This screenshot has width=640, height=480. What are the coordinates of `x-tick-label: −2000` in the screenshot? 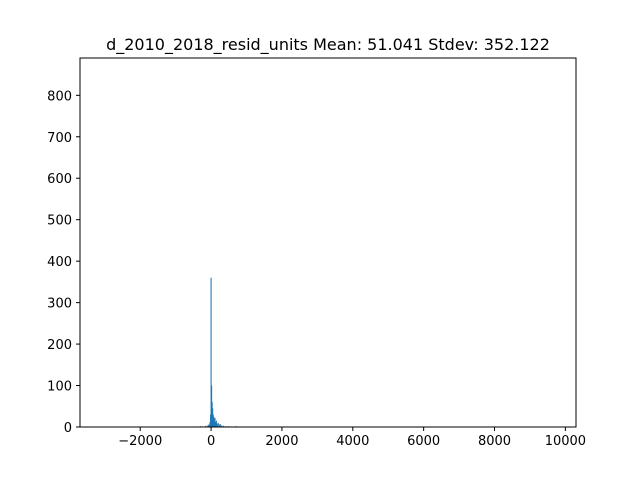 It's located at (140, 441).